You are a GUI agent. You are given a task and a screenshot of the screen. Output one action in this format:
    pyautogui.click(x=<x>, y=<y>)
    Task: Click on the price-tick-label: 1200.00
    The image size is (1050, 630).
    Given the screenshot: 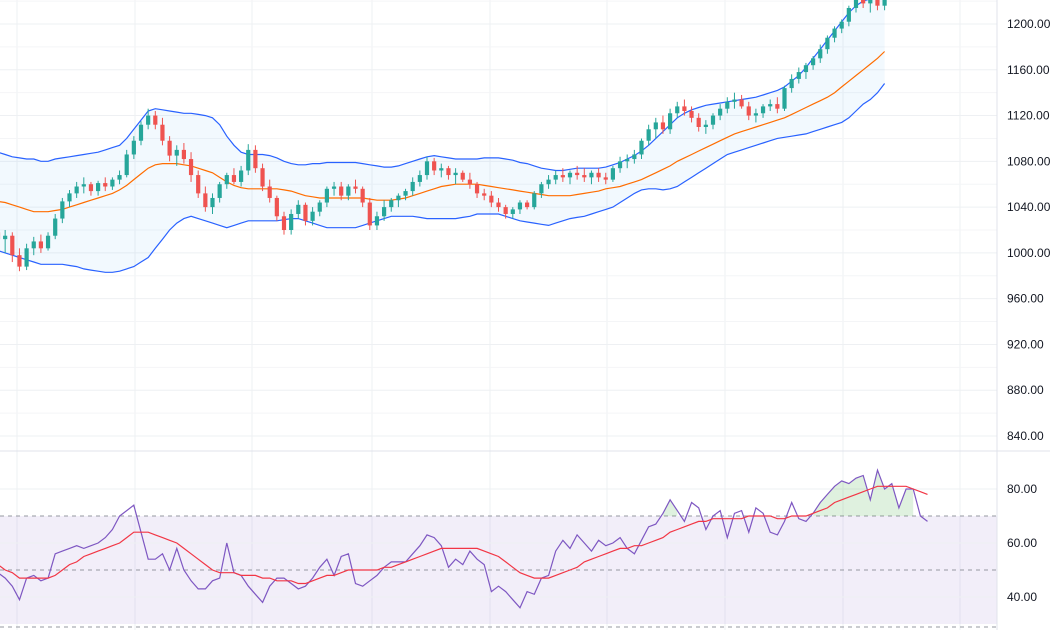 What is the action you would take?
    pyautogui.click(x=1028, y=24)
    